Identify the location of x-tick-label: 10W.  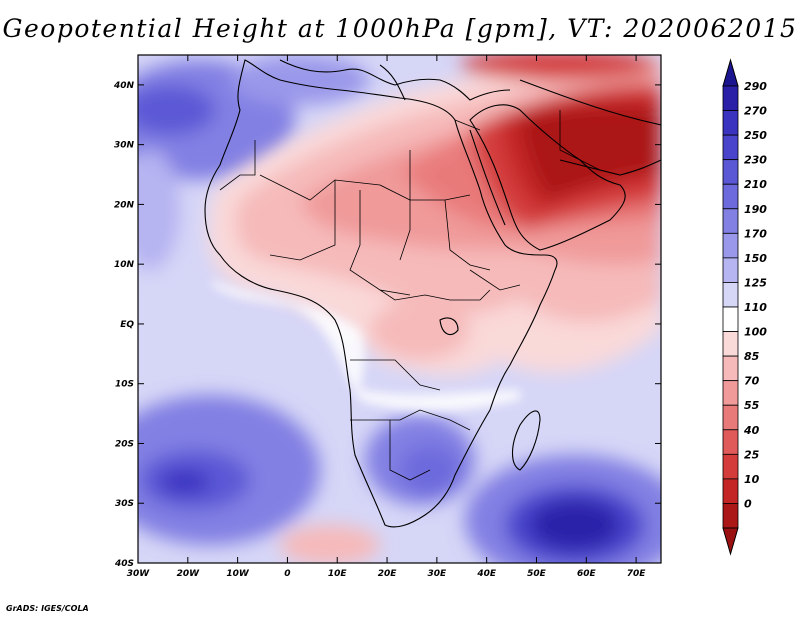
(238, 574).